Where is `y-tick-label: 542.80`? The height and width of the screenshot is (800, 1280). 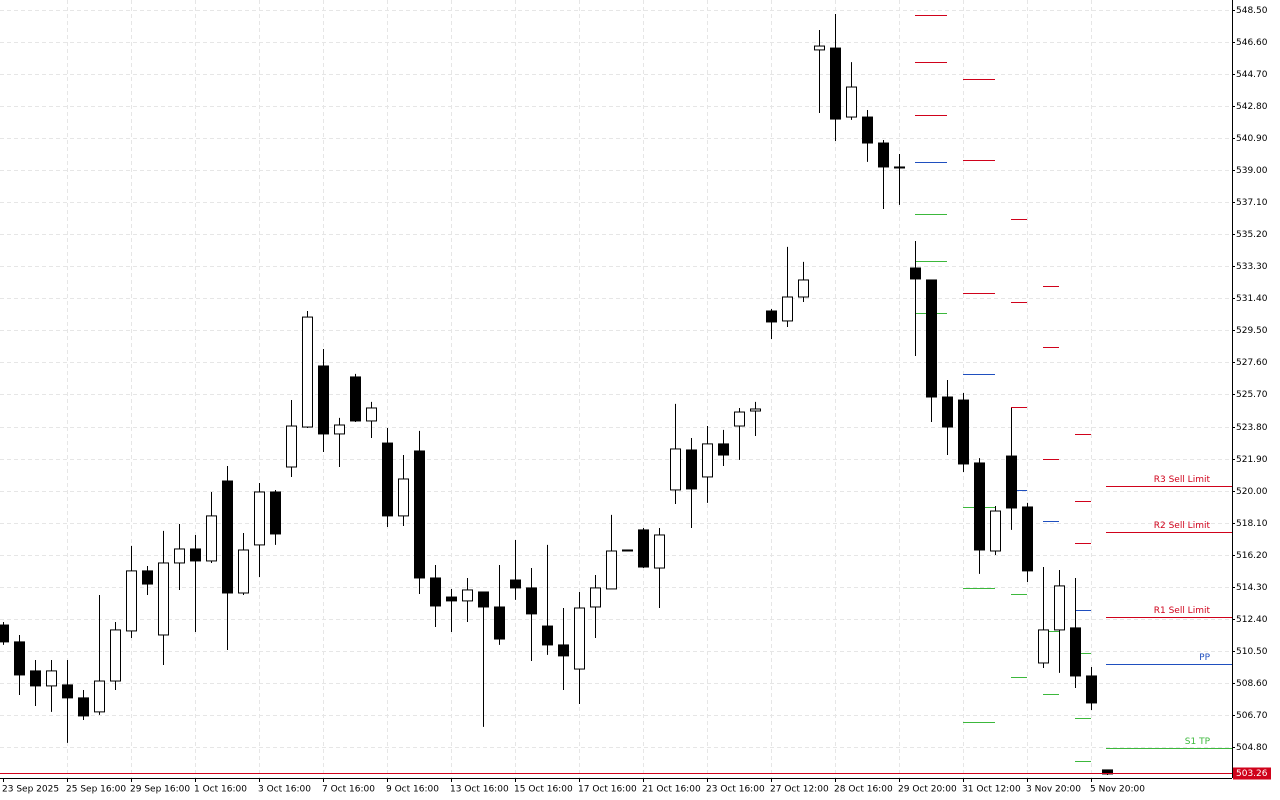 y-tick-label: 542.80 is located at coordinates (1252, 107).